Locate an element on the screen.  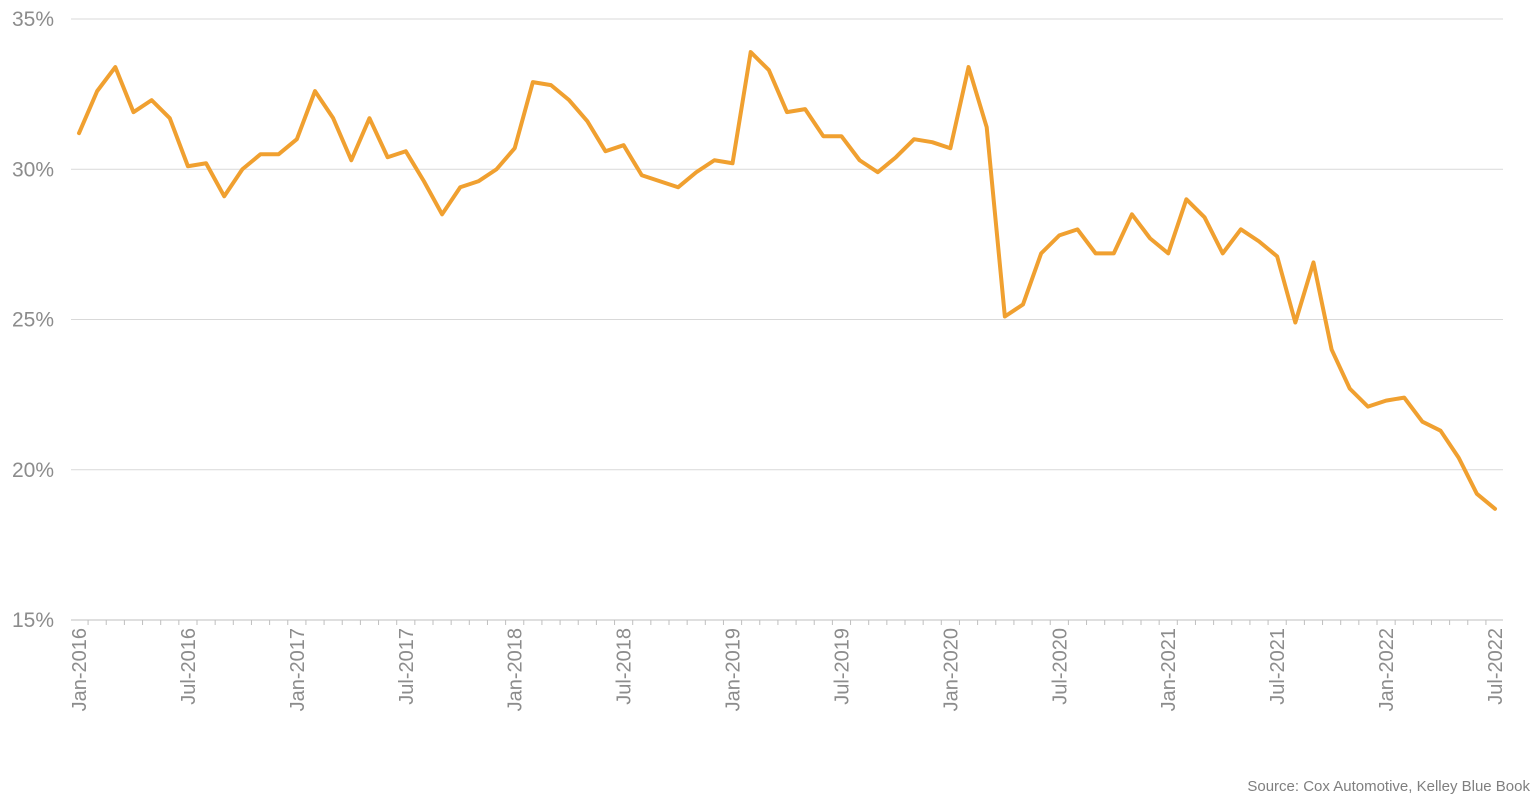
y-tick-label: 20% is located at coordinates (33, 470).